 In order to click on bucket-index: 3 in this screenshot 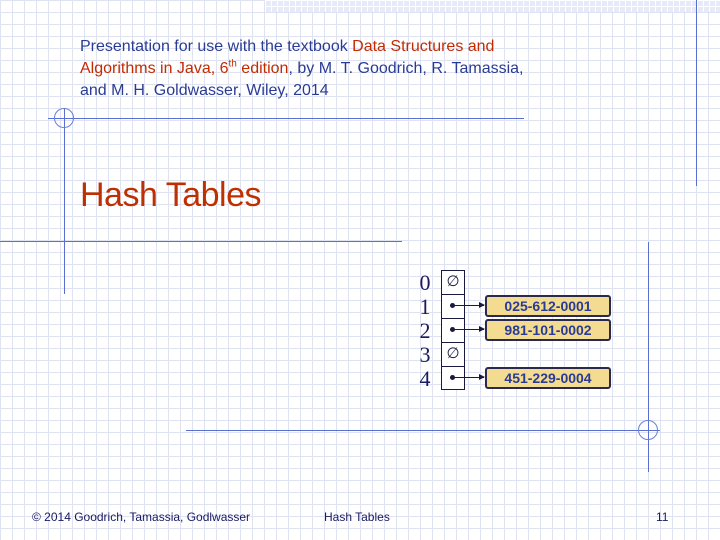, I will do `click(425, 354)`.